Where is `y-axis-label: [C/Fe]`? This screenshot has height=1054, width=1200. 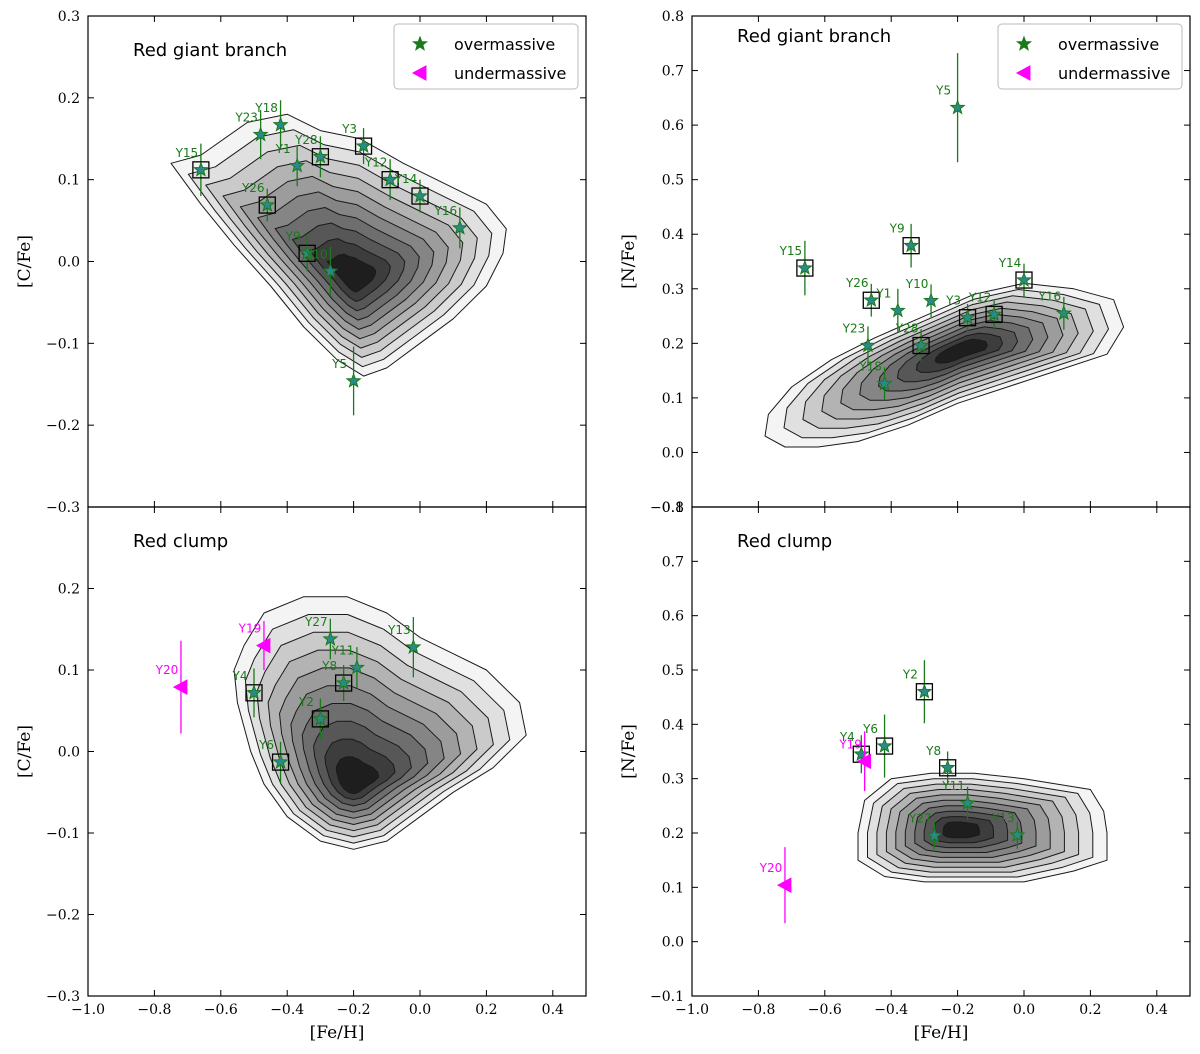 y-axis-label: [C/Fe] is located at coordinates (25, 751).